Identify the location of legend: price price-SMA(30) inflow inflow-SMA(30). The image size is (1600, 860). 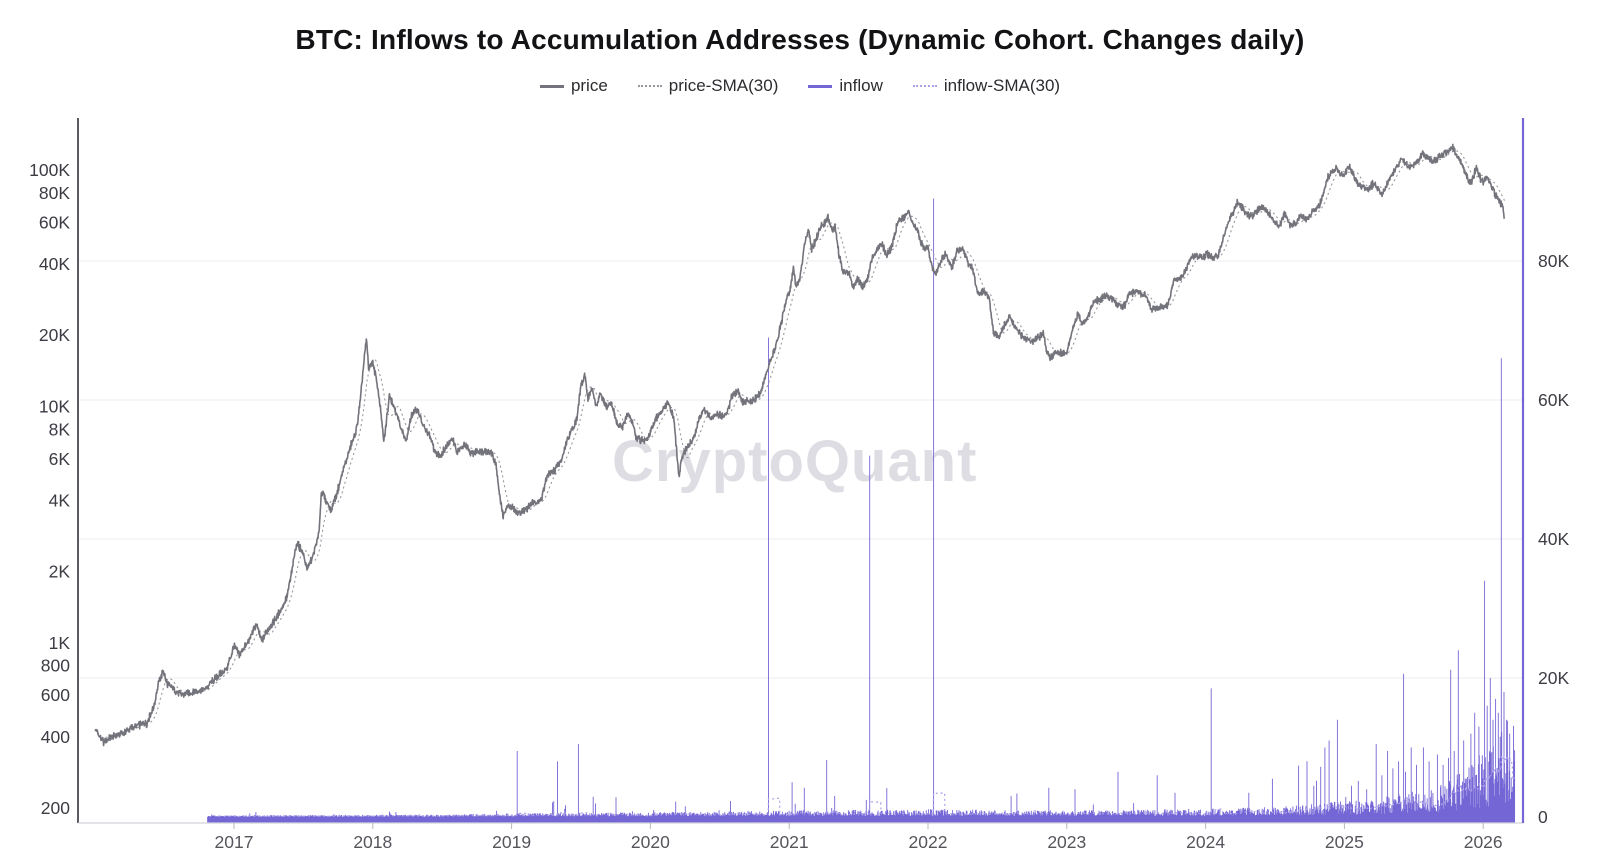
(800, 86).